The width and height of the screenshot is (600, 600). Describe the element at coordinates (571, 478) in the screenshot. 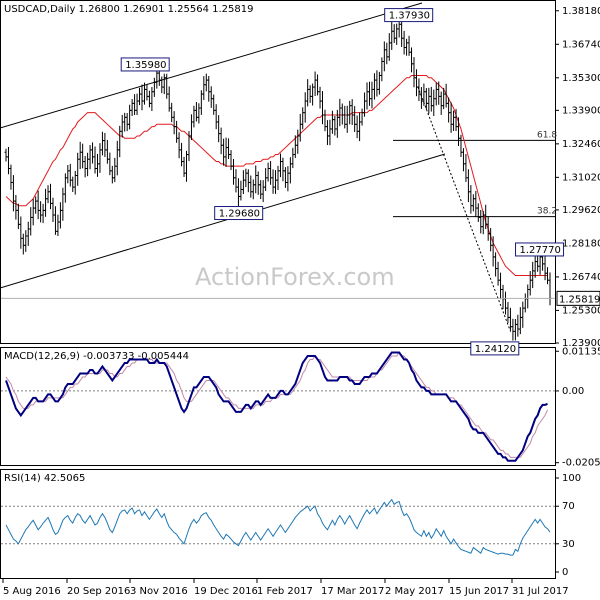

I see `rsi-tick-label: 100` at that location.